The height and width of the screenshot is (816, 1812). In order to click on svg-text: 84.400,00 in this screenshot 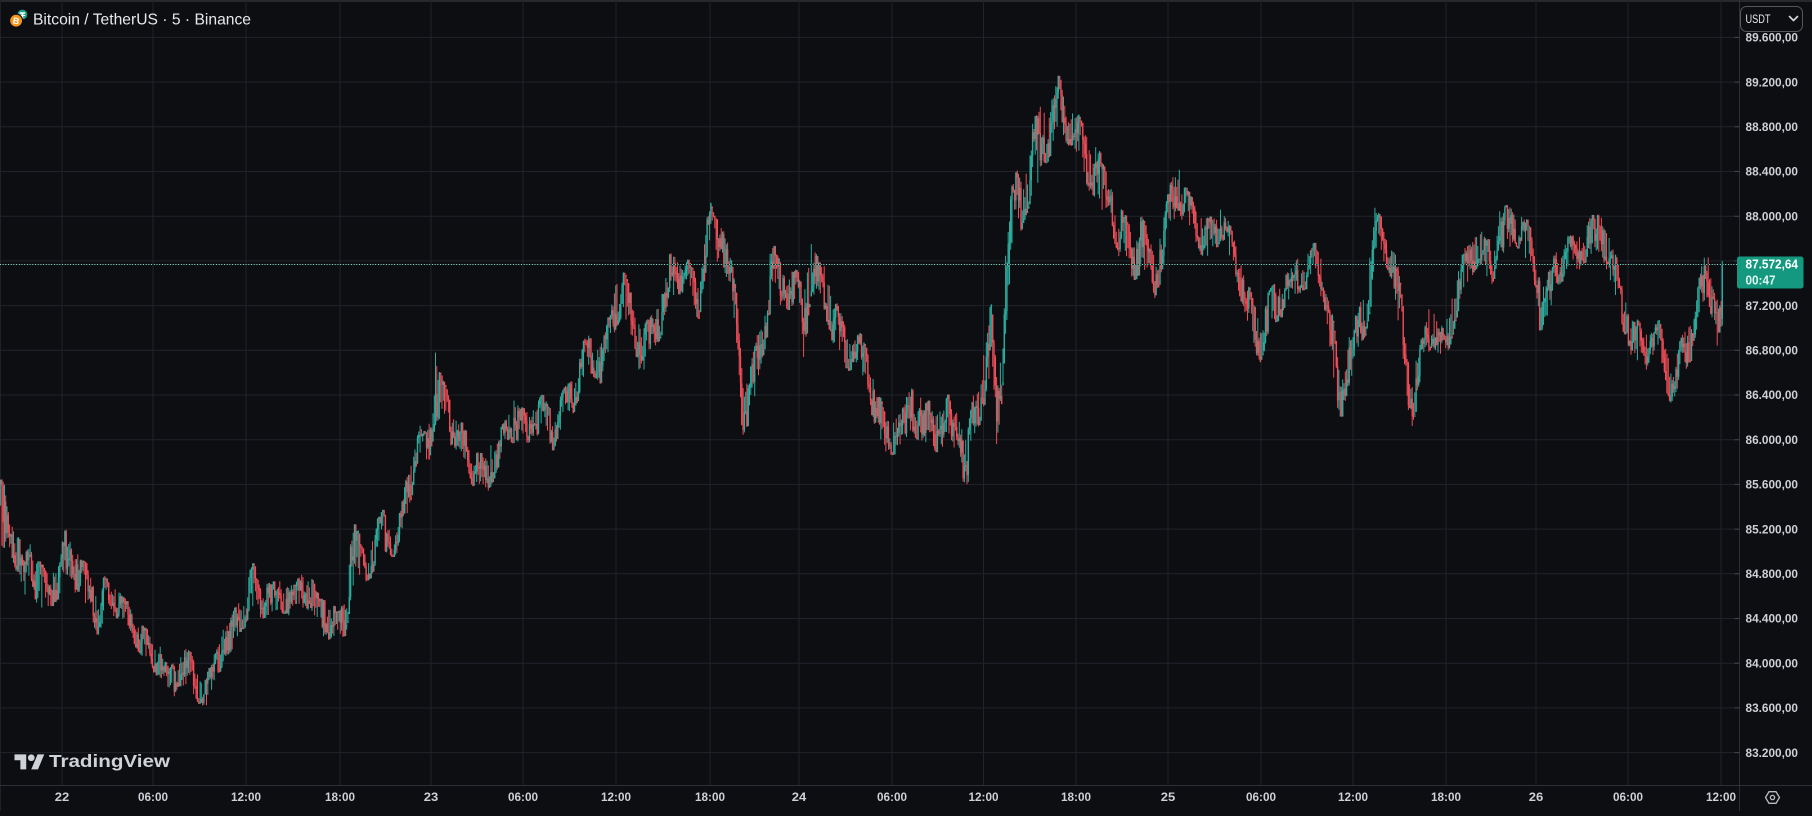, I will do `click(1772, 619)`.